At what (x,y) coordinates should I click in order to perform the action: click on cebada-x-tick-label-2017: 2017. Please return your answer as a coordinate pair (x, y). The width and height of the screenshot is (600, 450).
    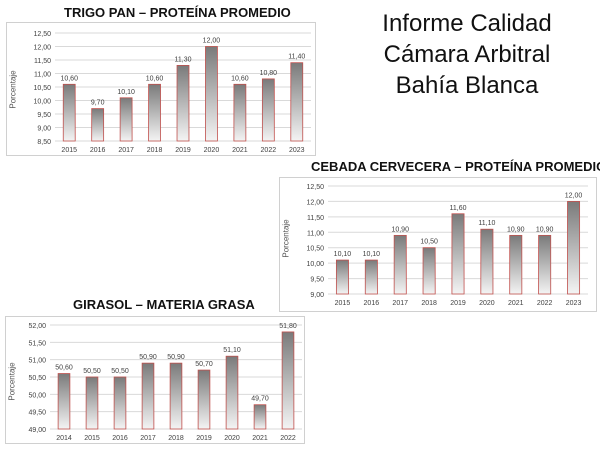
    Looking at the image, I should click on (400, 303).